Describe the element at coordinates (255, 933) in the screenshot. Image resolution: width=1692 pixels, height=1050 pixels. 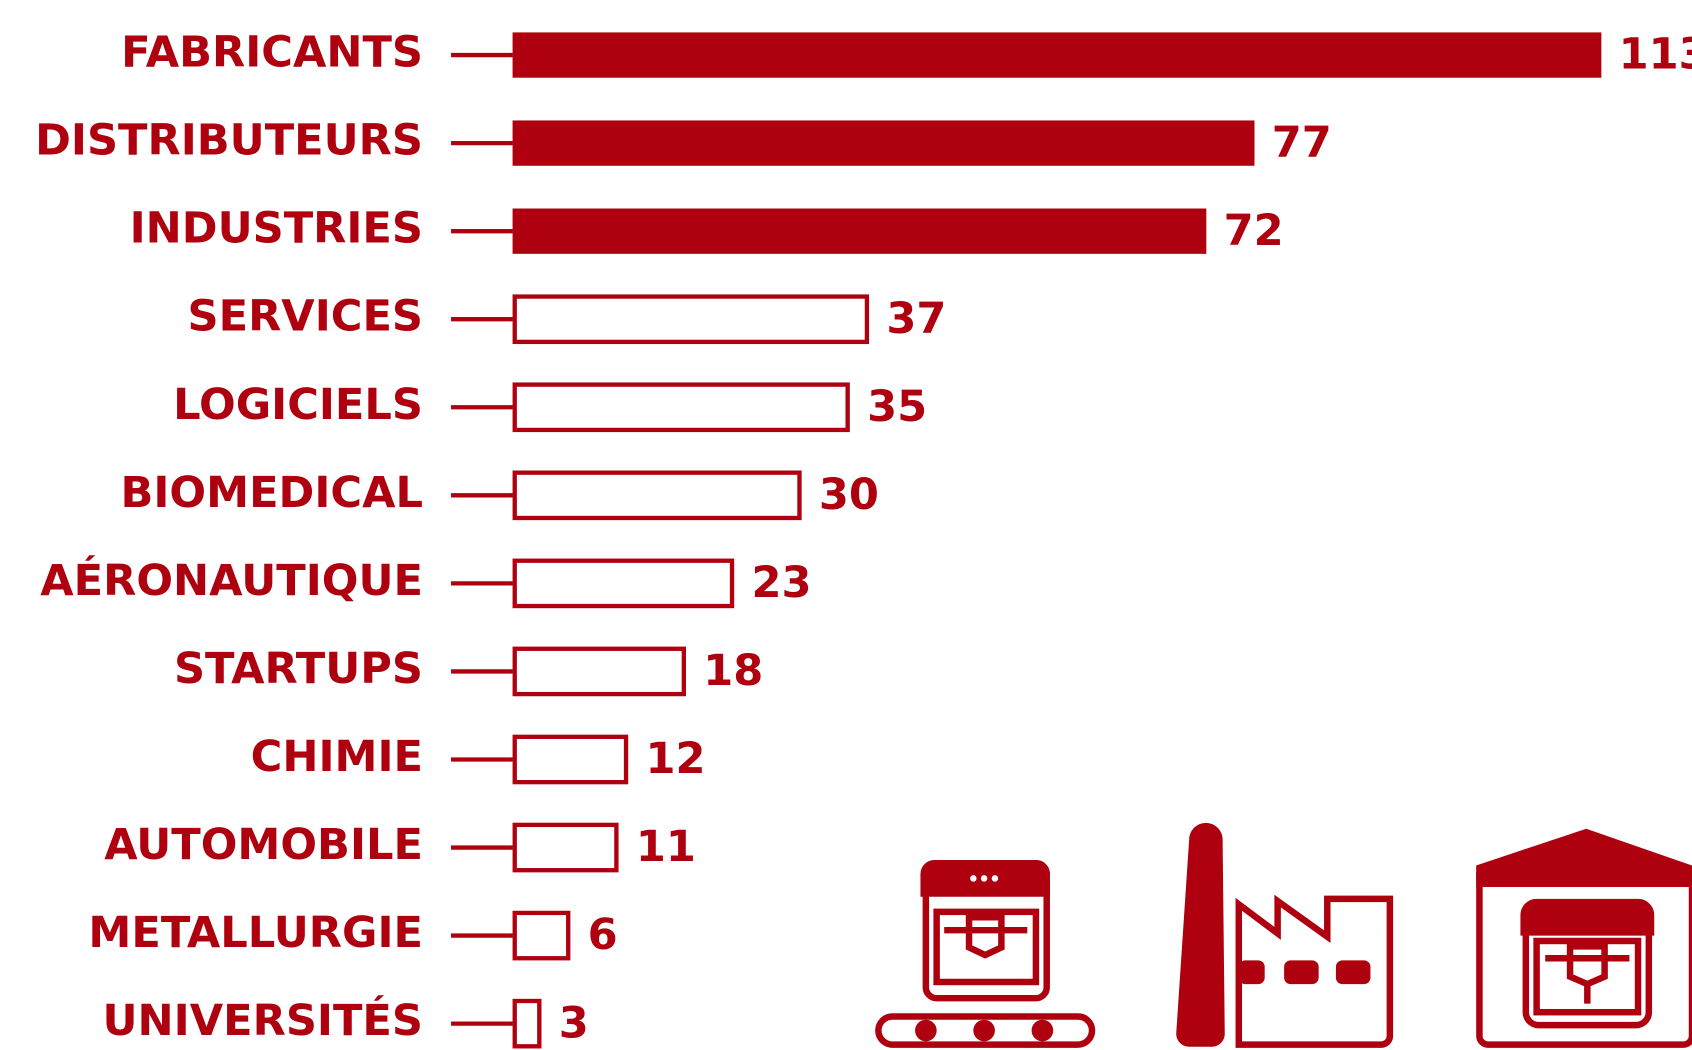
I see `category-label: METALLURGIE` at that location.